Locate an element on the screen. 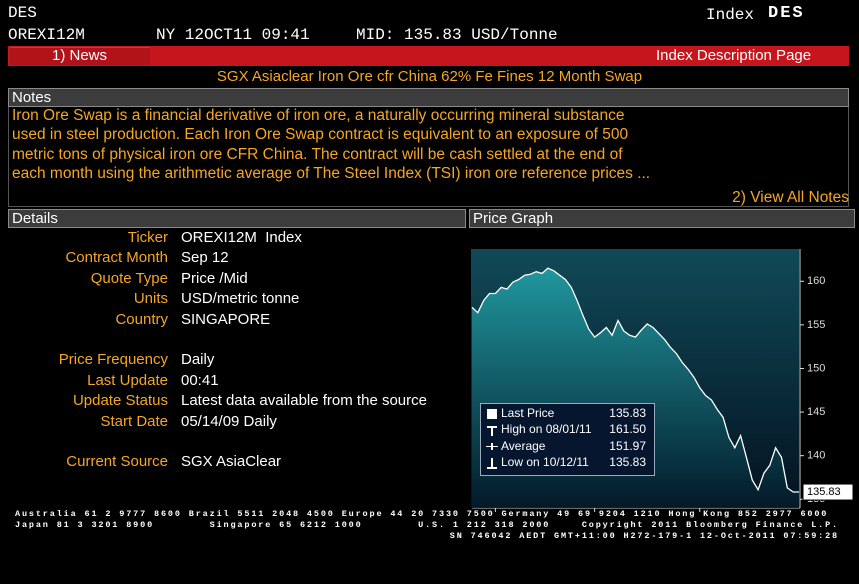 The width and height of the screenshot is (859, 584). details-header: Details is located at coordinates (237, 218).